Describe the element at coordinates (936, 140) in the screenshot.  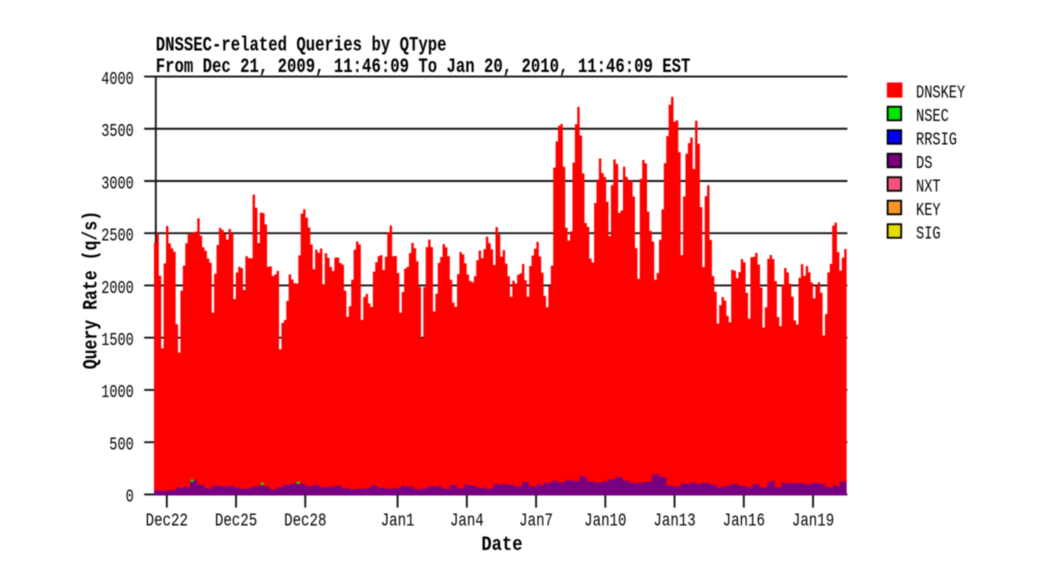
I see `svg-text: RRSIG` at that location.